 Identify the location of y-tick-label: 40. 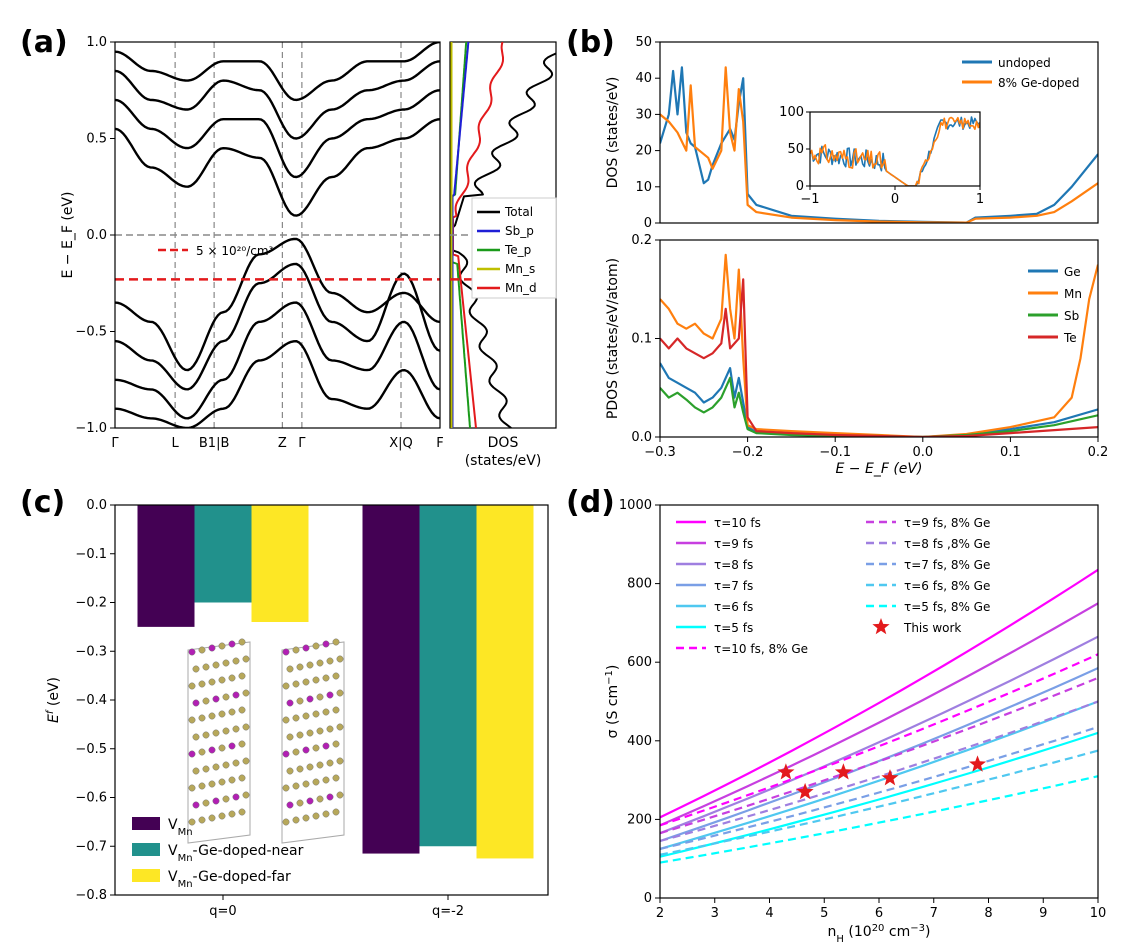
(643, 78).